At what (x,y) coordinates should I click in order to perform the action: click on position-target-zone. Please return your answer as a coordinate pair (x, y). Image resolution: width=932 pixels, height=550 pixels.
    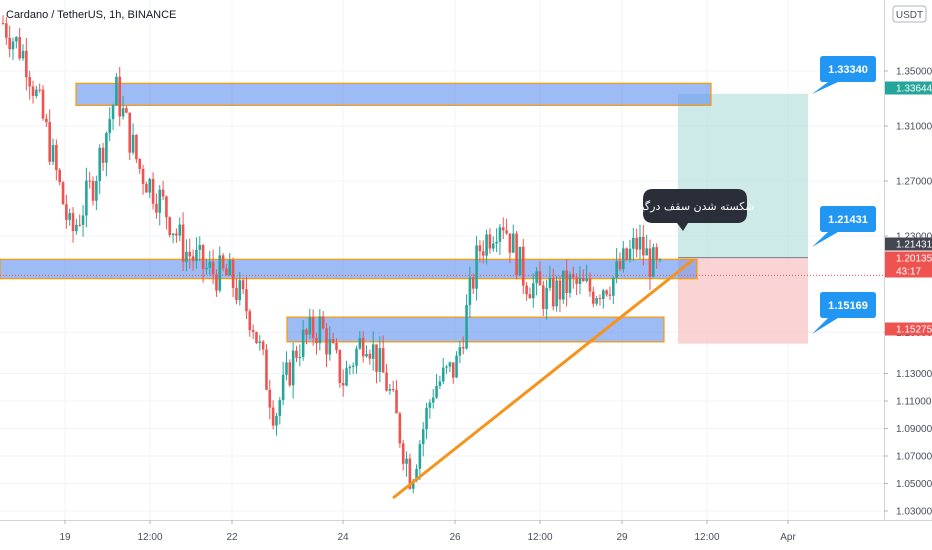
    Looking at the image, I should click on (743, 175).